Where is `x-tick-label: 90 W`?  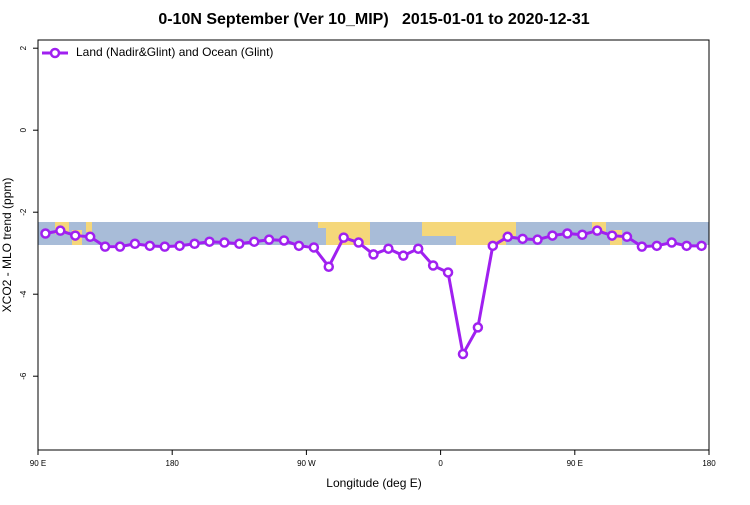 x-tick-label: 90 W is located at coordinates (306, 463).